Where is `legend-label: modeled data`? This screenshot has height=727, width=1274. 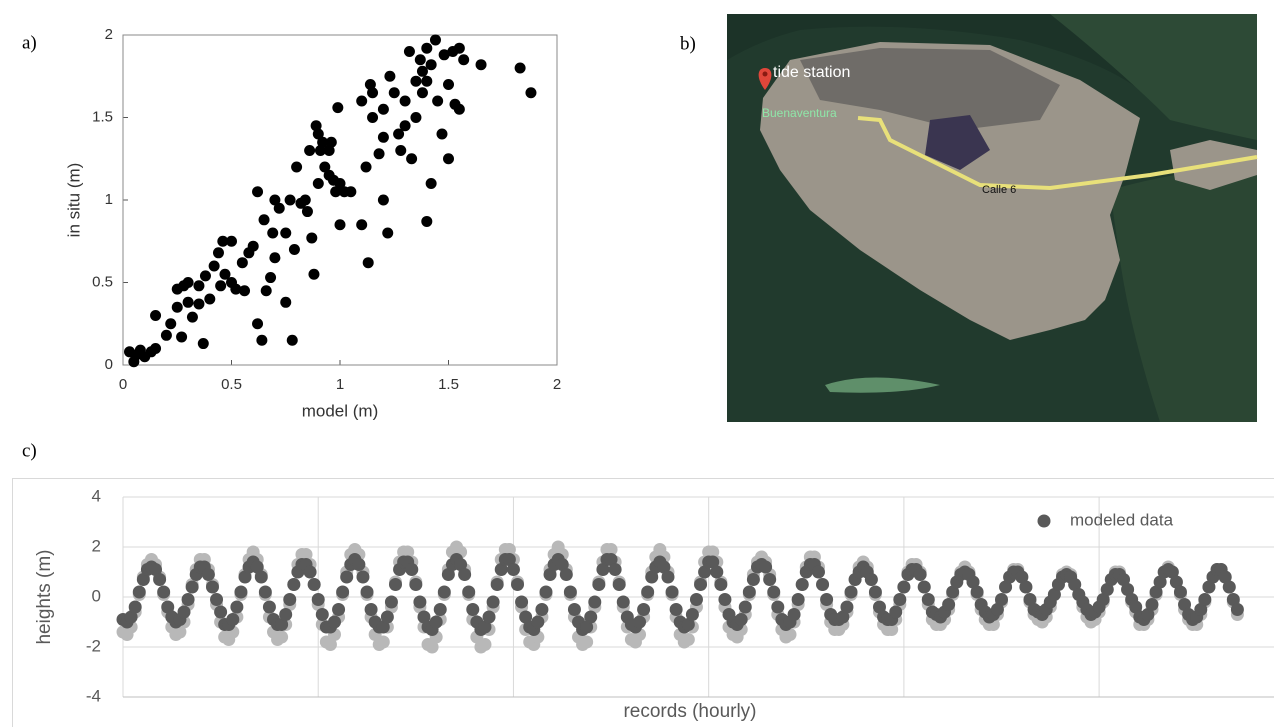
legend-label: modeled data is located at coordinates (1122, 519).